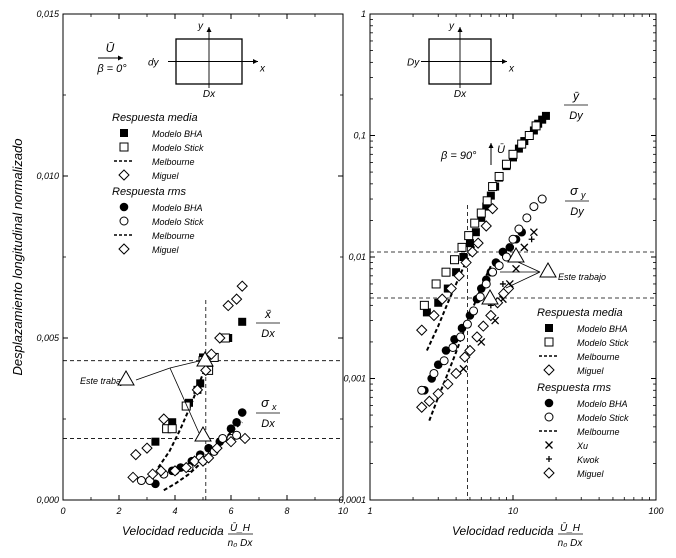  What do you see at coordinates (120, 58) in the screenshot?
I see `wind-arrowhead` at bounding box center [120, 58].